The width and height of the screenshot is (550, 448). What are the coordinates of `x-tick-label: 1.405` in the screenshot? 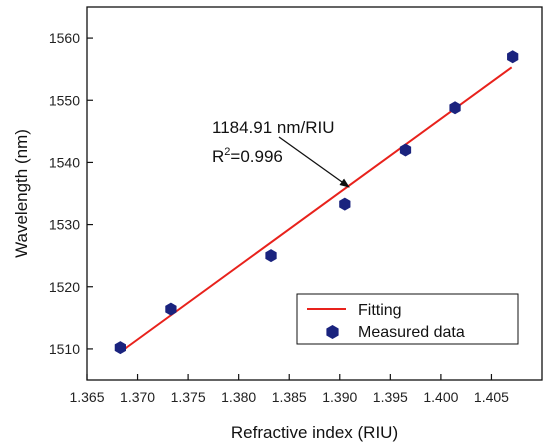 It's located at (491, 397).